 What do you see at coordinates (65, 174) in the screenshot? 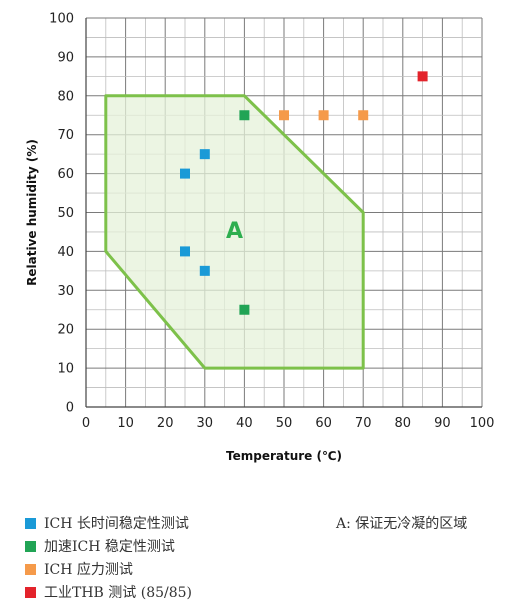
I see `y-tick-label: 60` at bounding box center [65, 174].